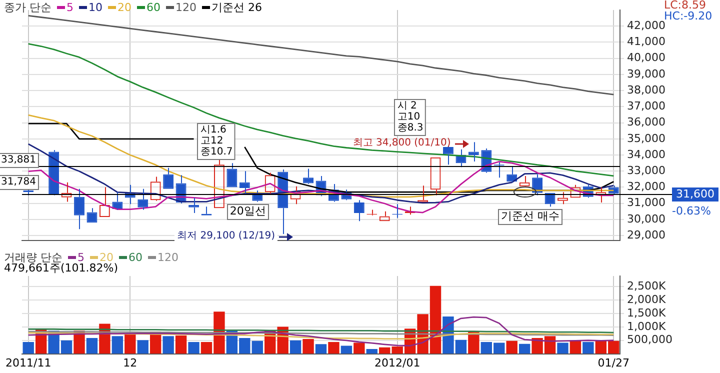 This screenshot has height=373, width=720. I want to click on x-tick-label: 2012/01, so click(397, 363).